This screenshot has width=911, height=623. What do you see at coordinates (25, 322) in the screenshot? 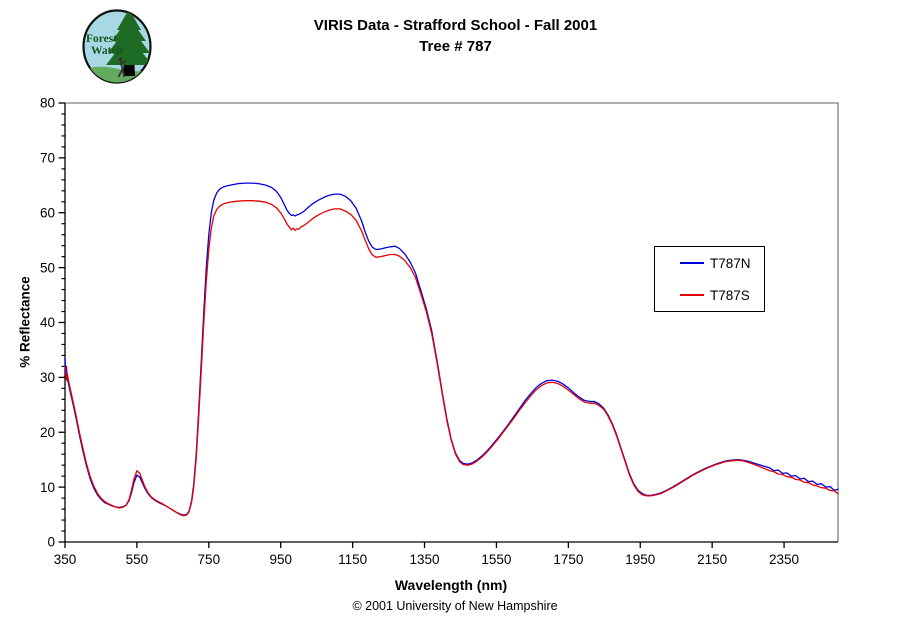
I see `y-axis-title: % Reflectance` at bounding box center [25, 322].